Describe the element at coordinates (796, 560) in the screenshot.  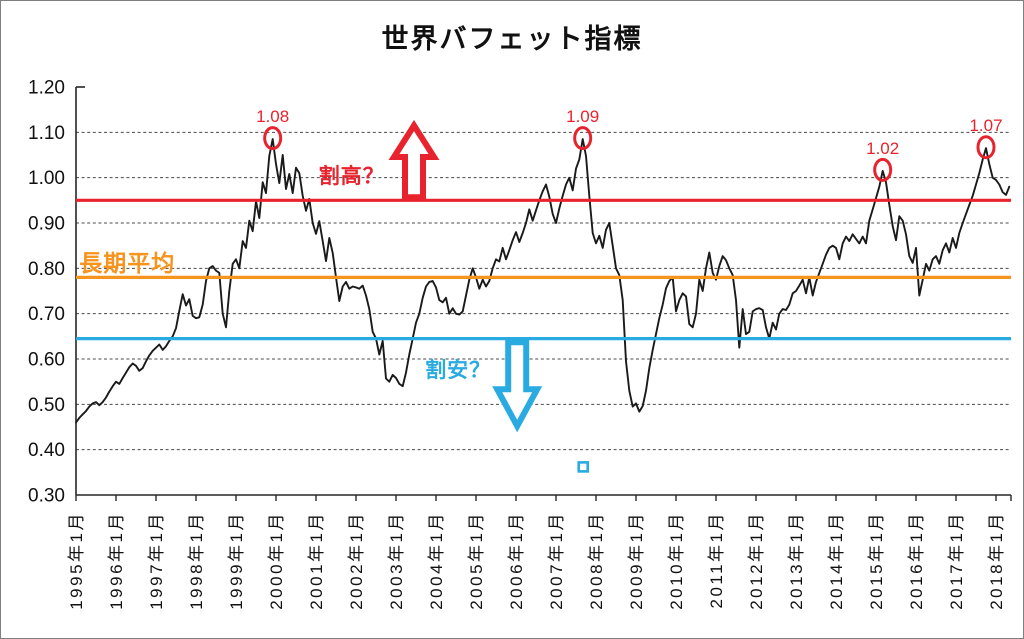
I see `x-tick-label: 2013年1月` at that location.